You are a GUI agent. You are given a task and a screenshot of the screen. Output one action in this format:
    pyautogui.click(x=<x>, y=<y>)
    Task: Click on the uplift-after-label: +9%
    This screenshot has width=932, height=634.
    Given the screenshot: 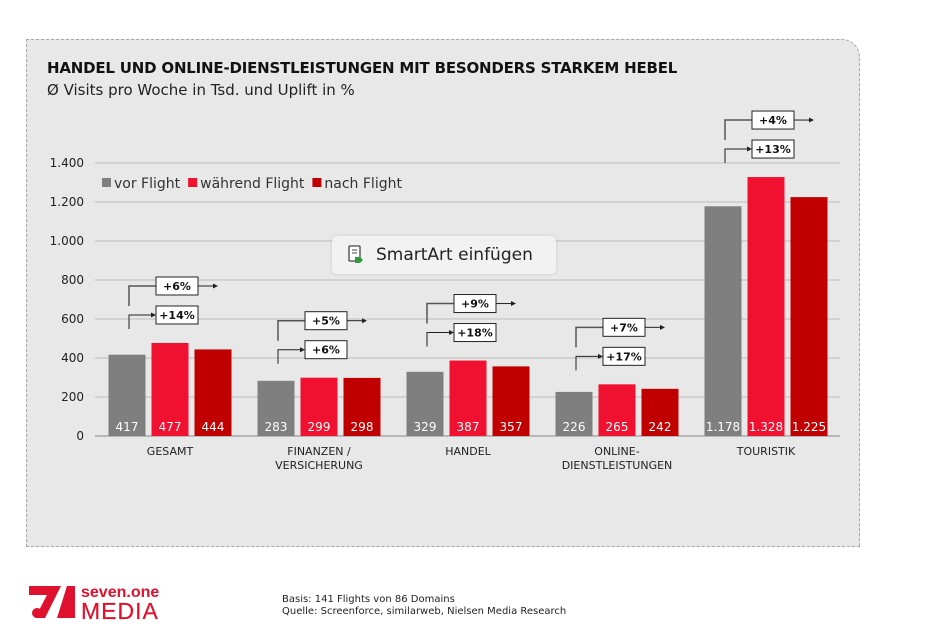 What is the action you would take?
    pyautogui.click(x=475, y=304)
    